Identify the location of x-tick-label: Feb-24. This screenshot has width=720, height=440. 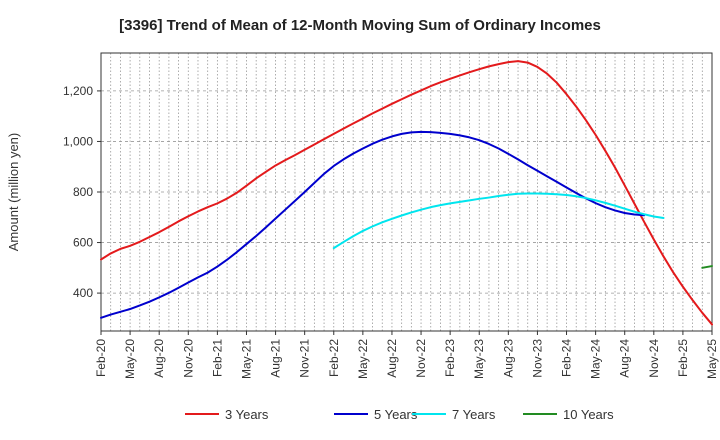
(567, 358).